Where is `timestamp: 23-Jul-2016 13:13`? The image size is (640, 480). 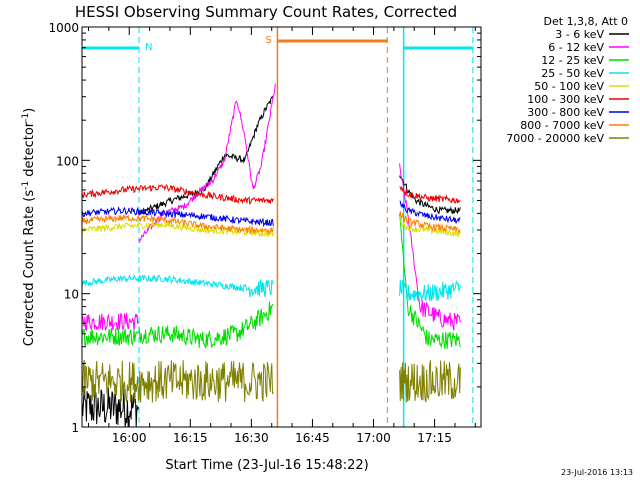
timestamp: 23-Jul-2016 13:13 is located at coordinates (597, 472).